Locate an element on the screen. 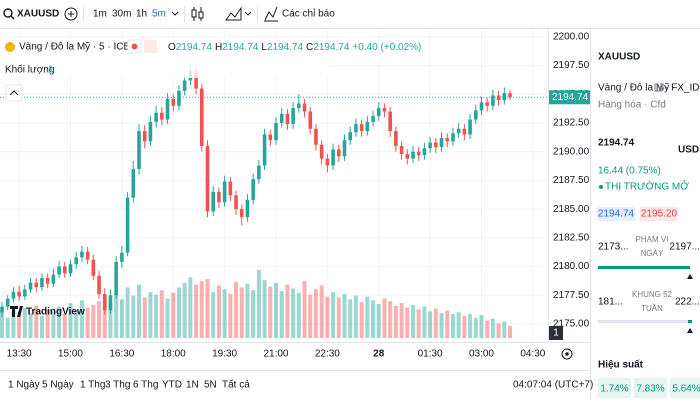  volume-tag is located at coordinates (556, 333).